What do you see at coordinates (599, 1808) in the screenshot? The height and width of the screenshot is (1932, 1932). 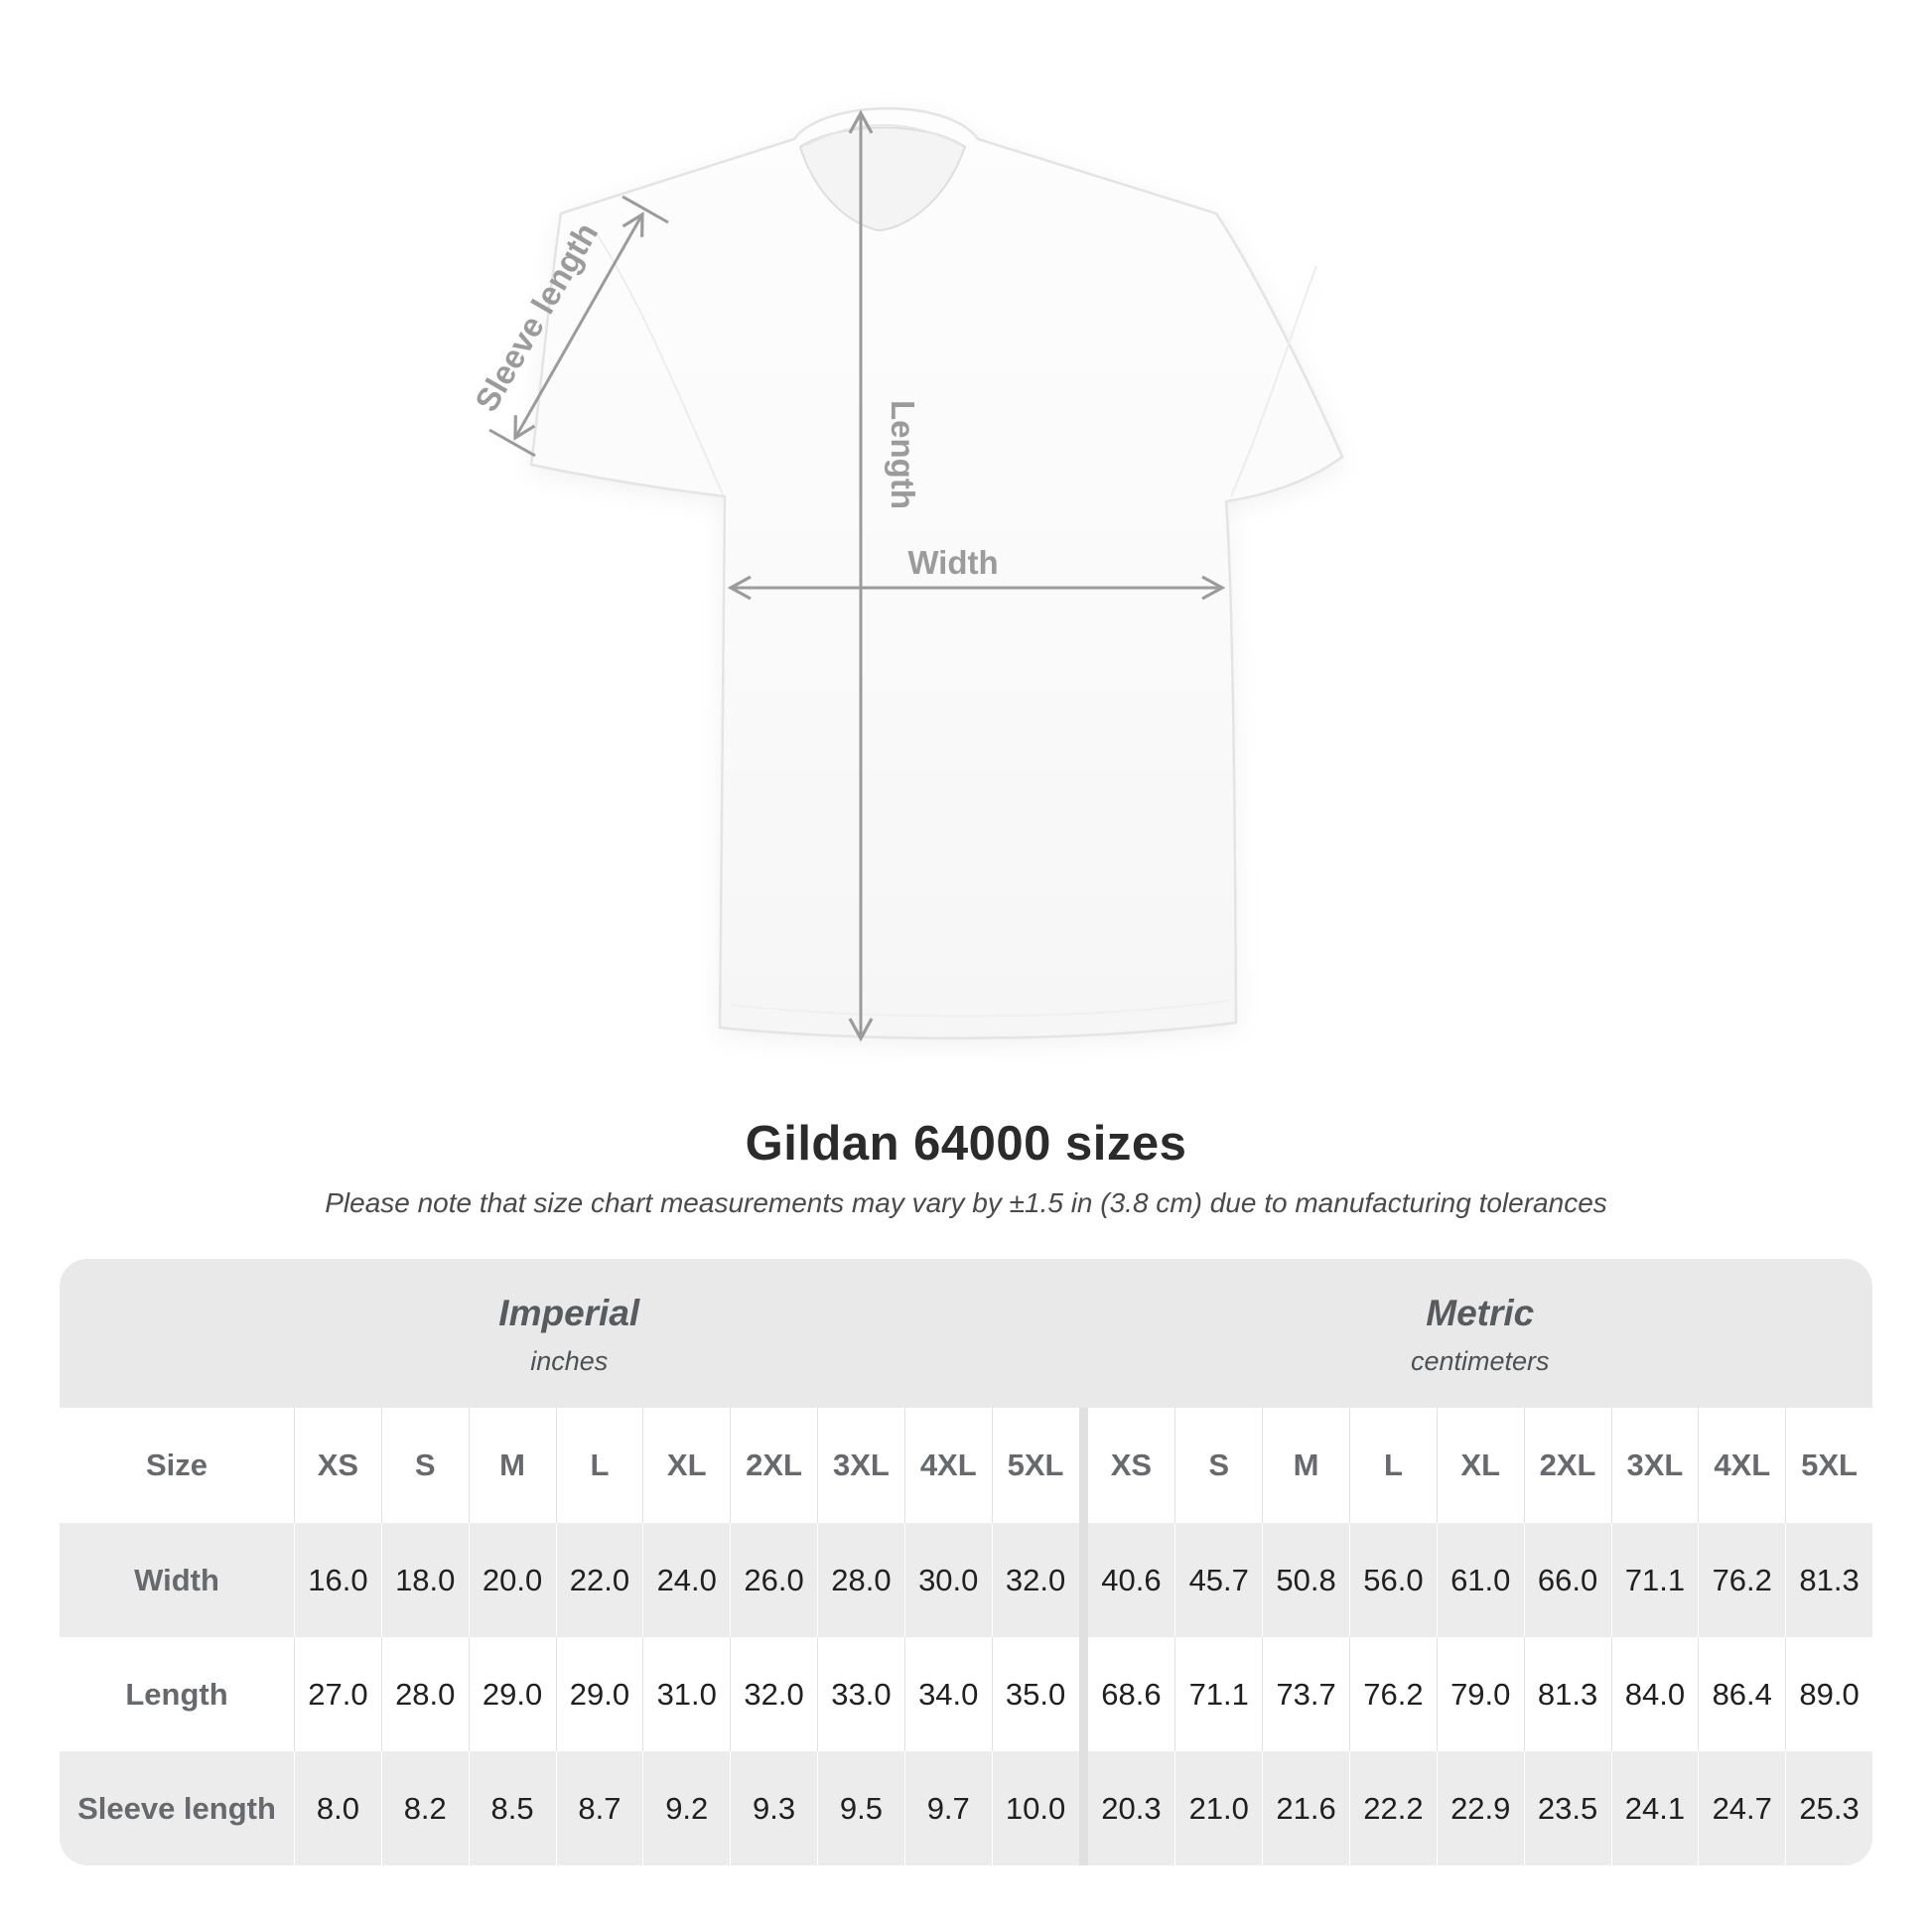 I see `size-value-cell: 8.7` at bounding box center [599, 1808].